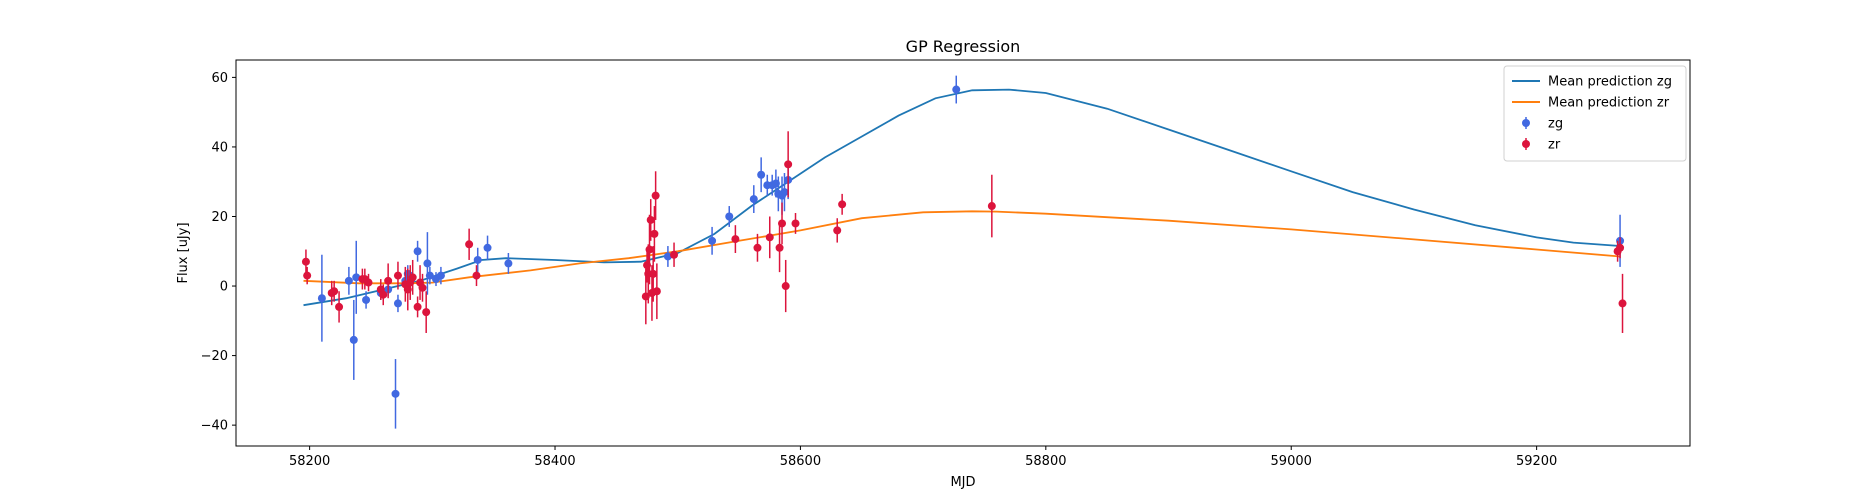 The image size is (1875, 500). I want to click on legend-item: zg, so click(1542, 124).